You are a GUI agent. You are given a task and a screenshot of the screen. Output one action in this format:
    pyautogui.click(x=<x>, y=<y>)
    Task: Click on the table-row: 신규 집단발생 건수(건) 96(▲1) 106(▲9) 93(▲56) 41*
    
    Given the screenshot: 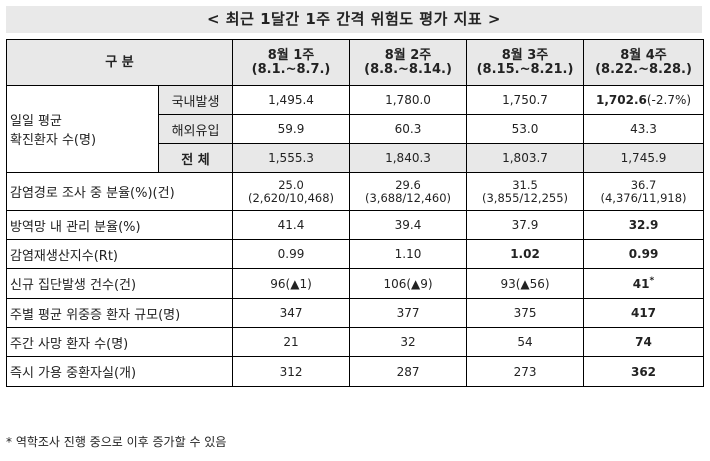 What is the action you would take?
    pyautogui.click(x=355, y=283)
    